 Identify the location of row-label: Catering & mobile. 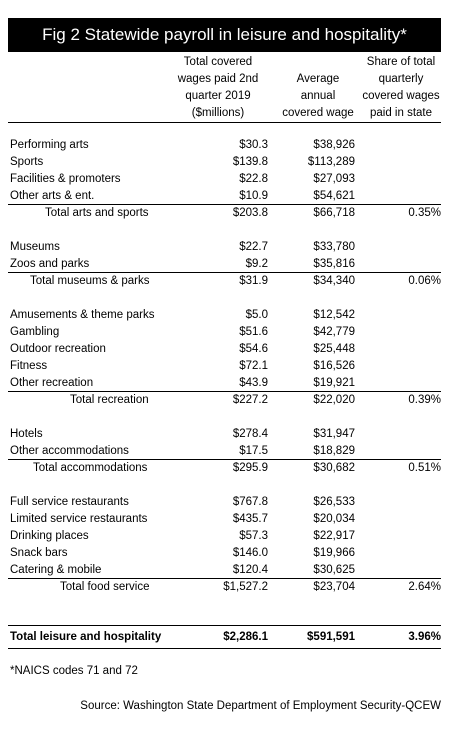
(56, 570).